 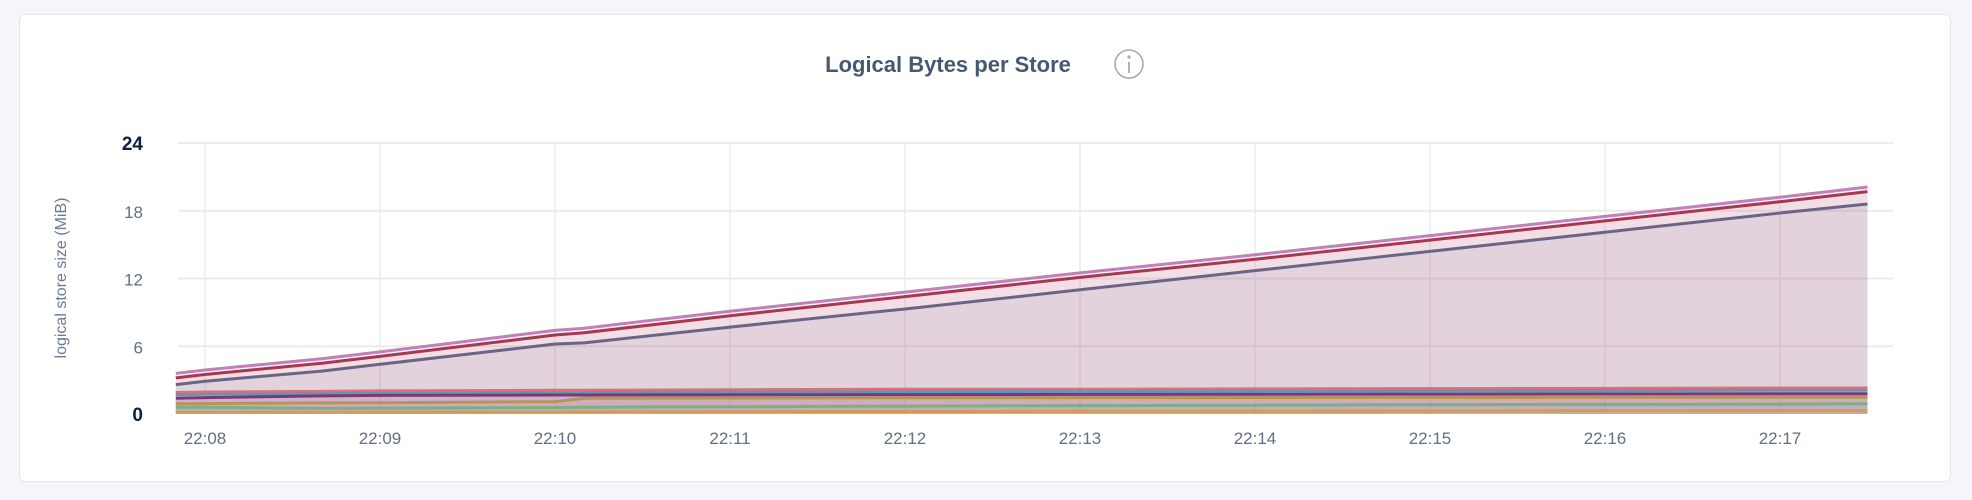 What do you see at coordinates (380, 438) in the screenshot?
I see `x-tick-label: 22:09` at bounding box center [380, 438].